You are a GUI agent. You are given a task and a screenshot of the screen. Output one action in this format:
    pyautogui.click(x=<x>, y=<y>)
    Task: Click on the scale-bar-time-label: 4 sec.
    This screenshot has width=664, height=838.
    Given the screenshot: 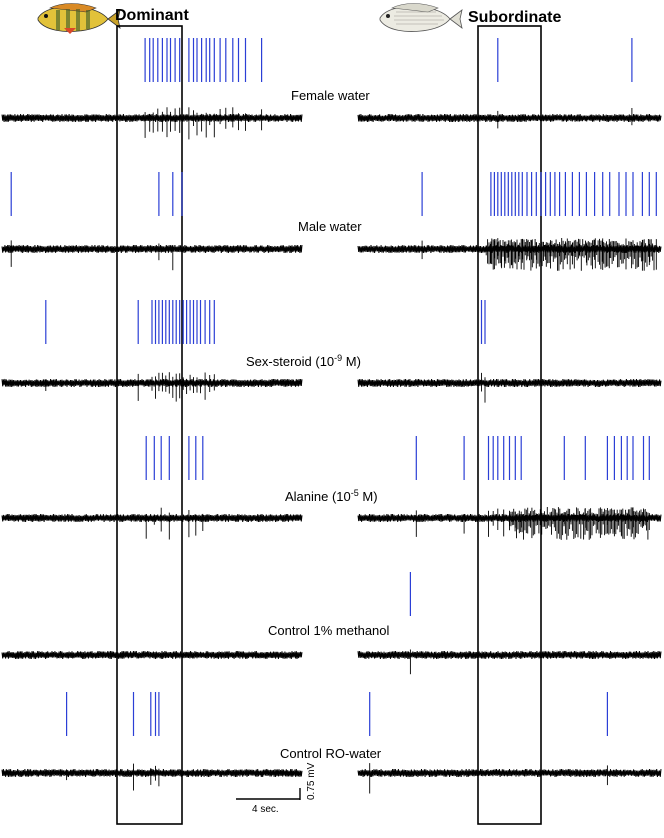 What is the action you would take?
    pyautogui.click(x=265, y=809)
    